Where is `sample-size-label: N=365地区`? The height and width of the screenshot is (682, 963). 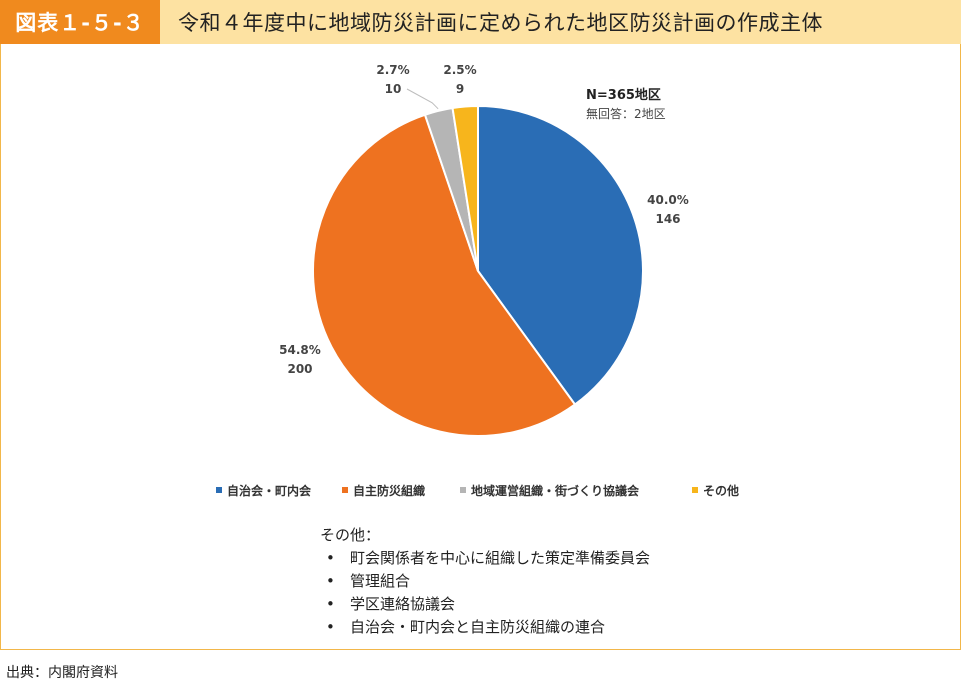 sample-size-label: N=365地区 is located at coordinates (623, 95).